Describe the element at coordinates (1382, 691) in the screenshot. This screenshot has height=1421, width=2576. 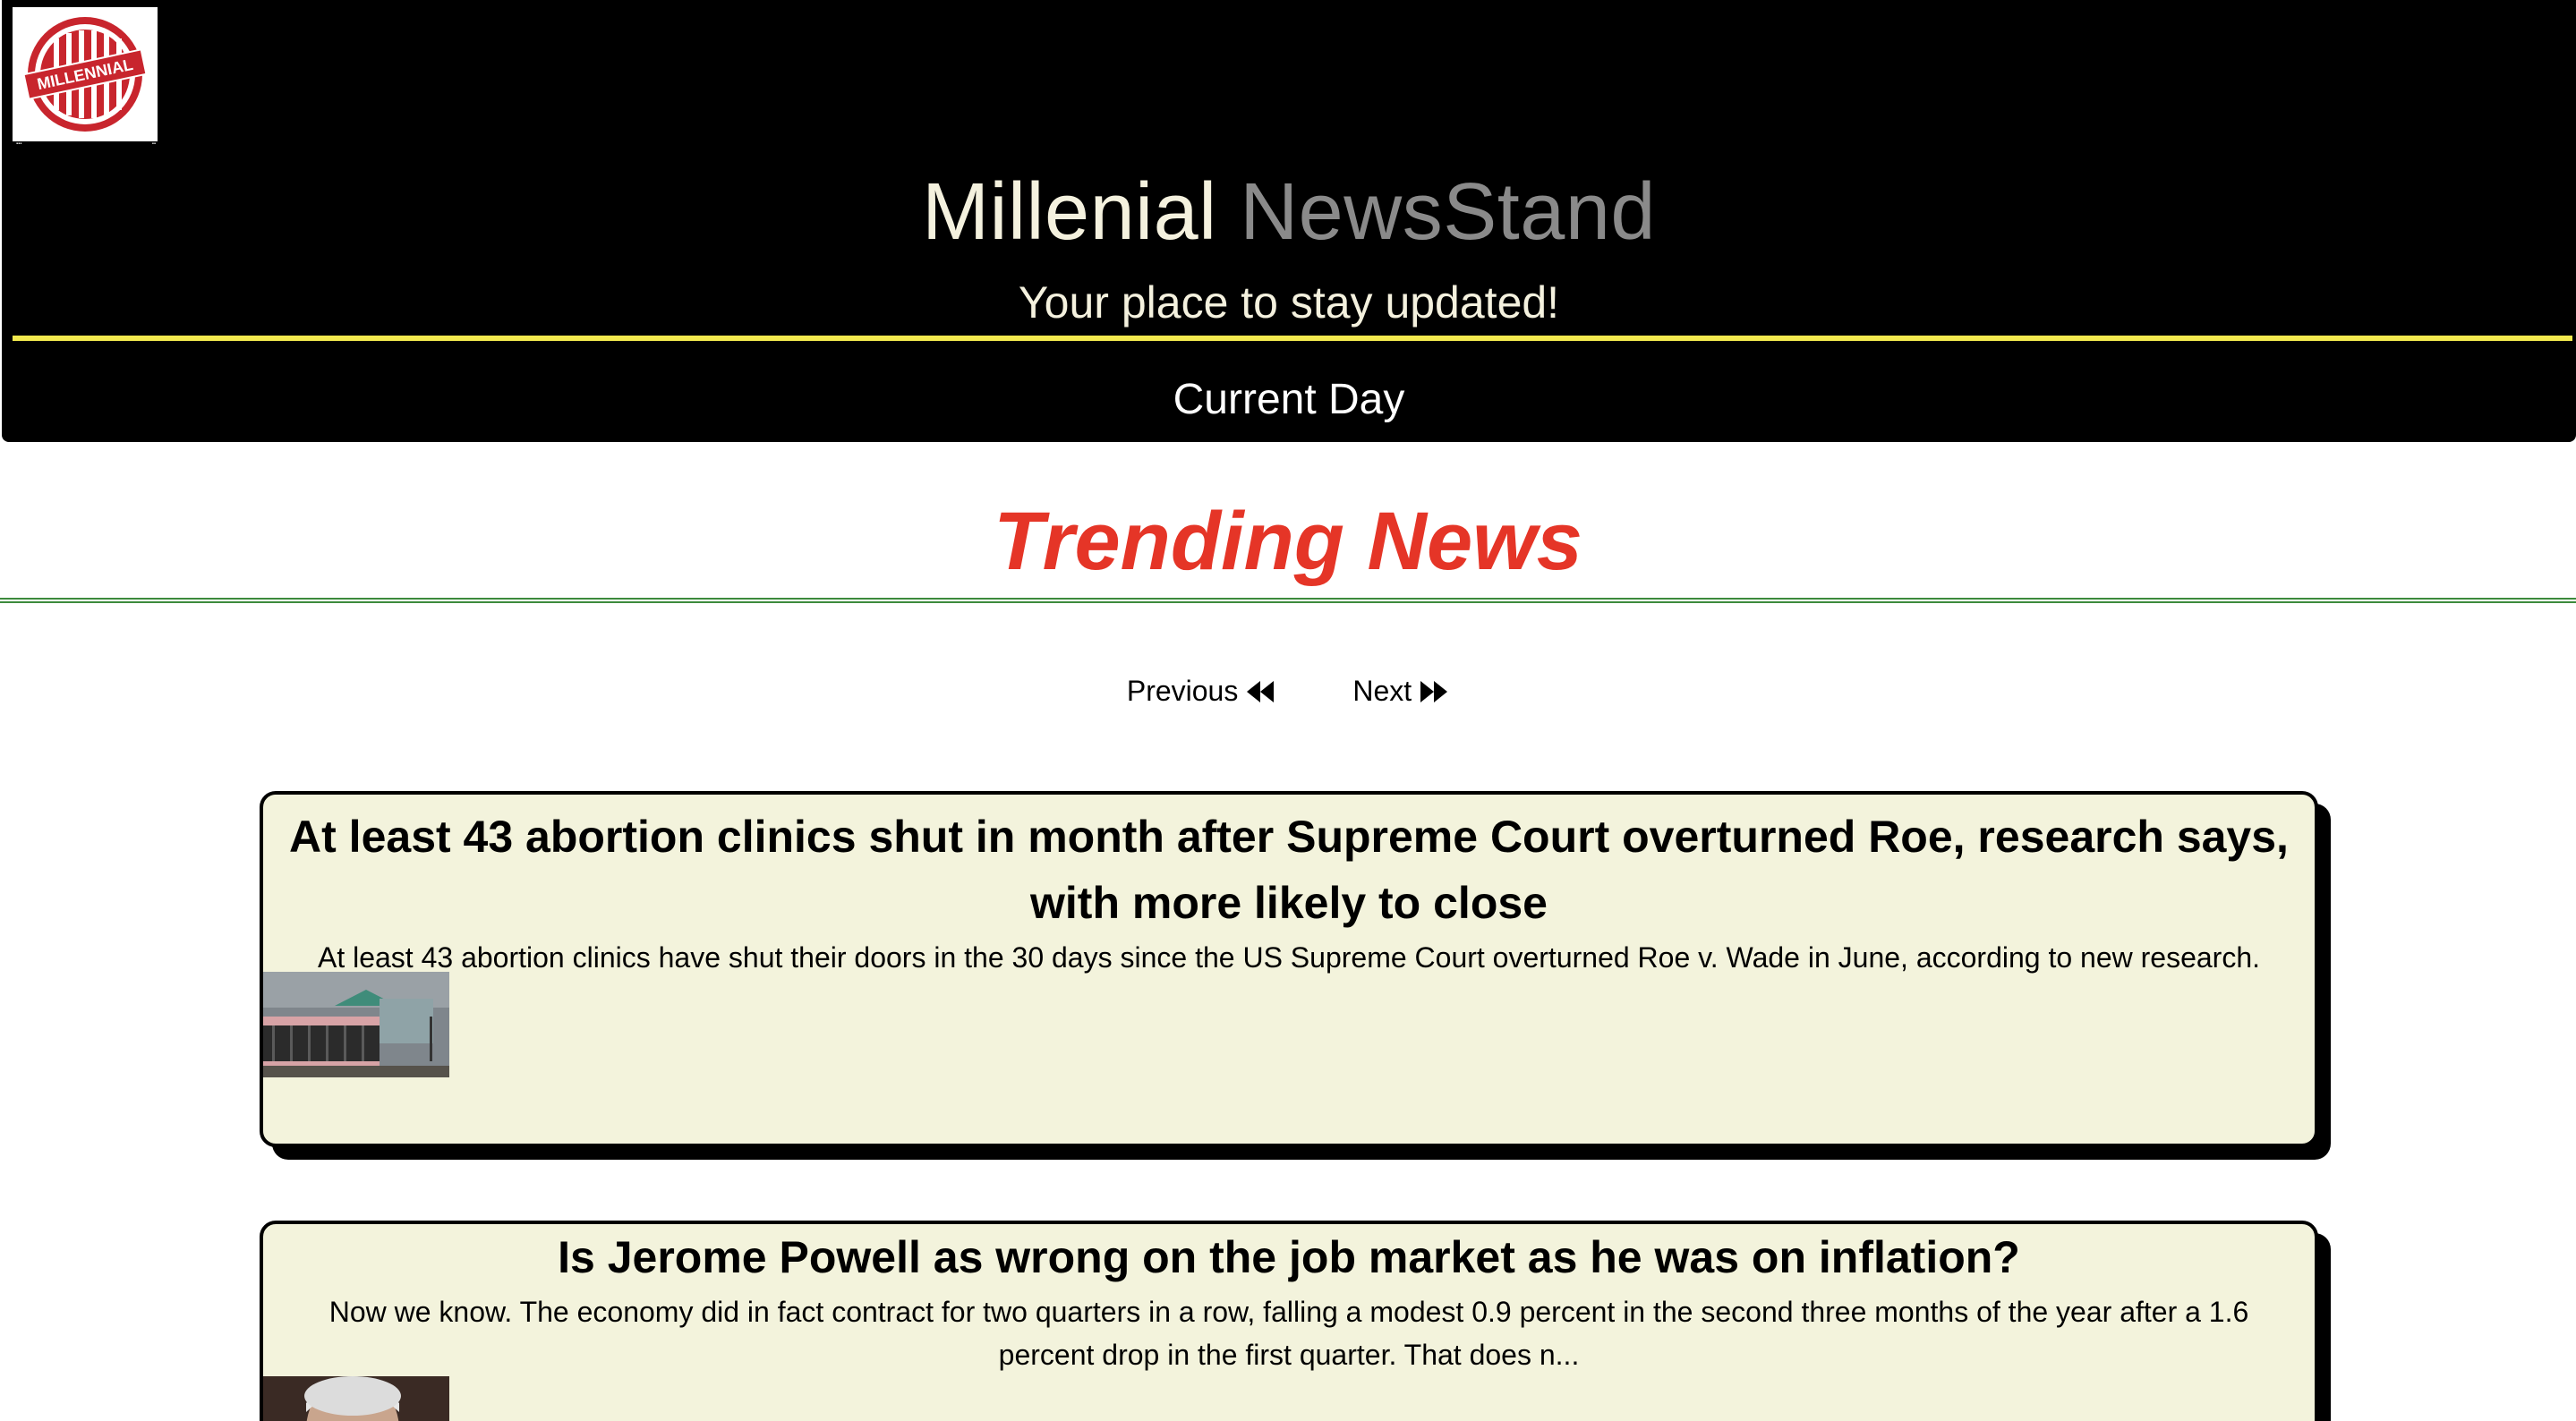
I see `next-label: Next` at that location.